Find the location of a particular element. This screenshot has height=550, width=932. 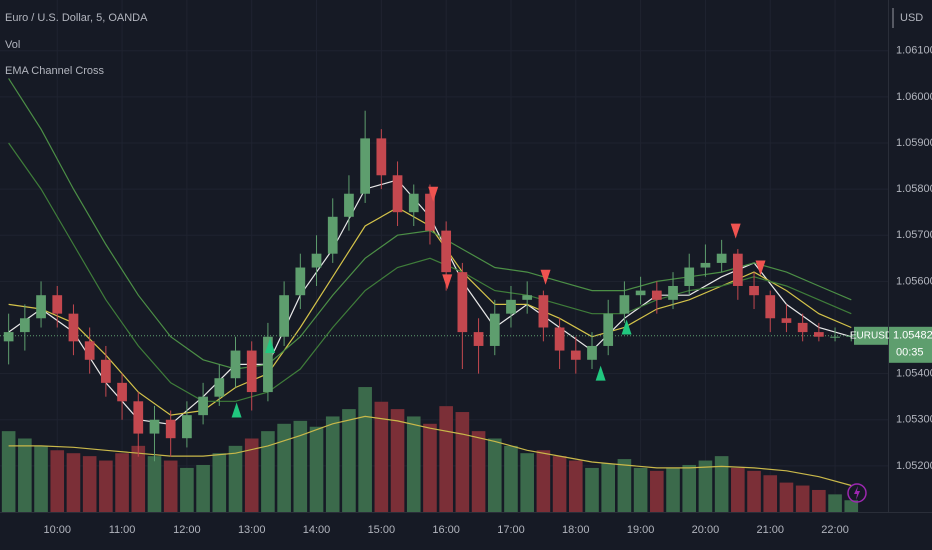

x-tick-label: 11:00 is located at coordinates (122, 530).